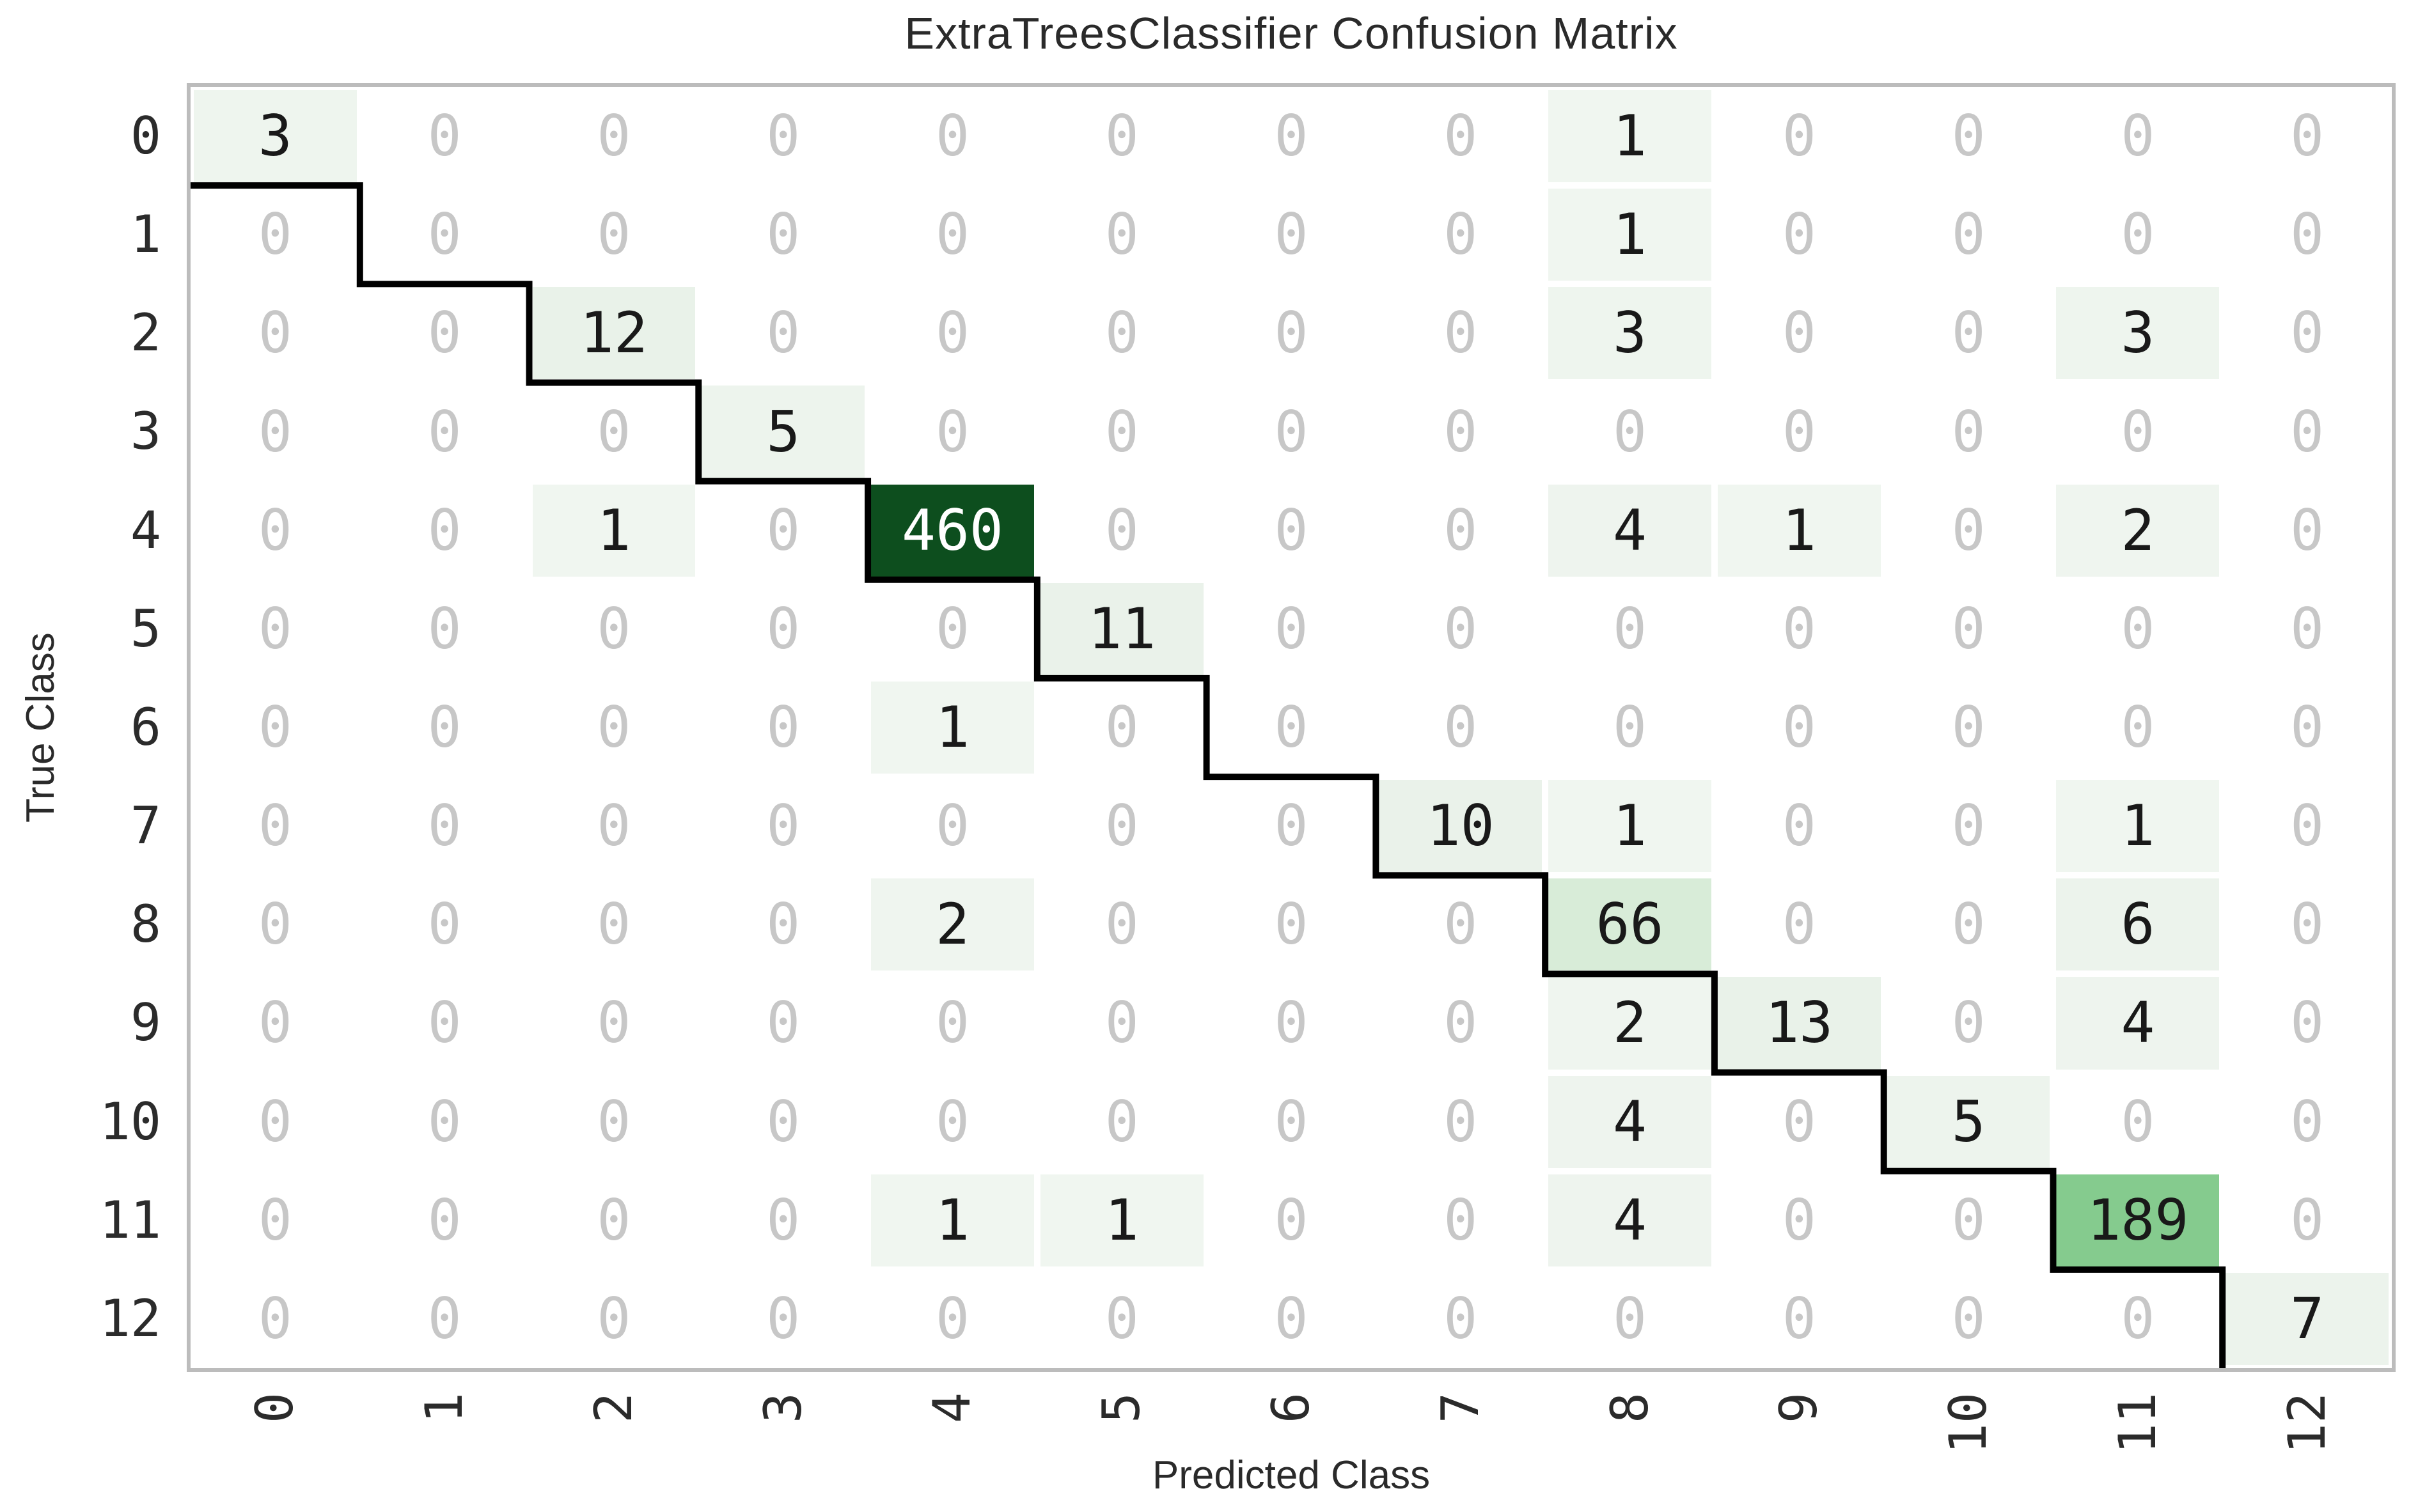 This screenshot has width=2418, height=1512. Describe the element at coordinates (145, 431) in the screenshot. I see `y-tick-label: 3` at that location.